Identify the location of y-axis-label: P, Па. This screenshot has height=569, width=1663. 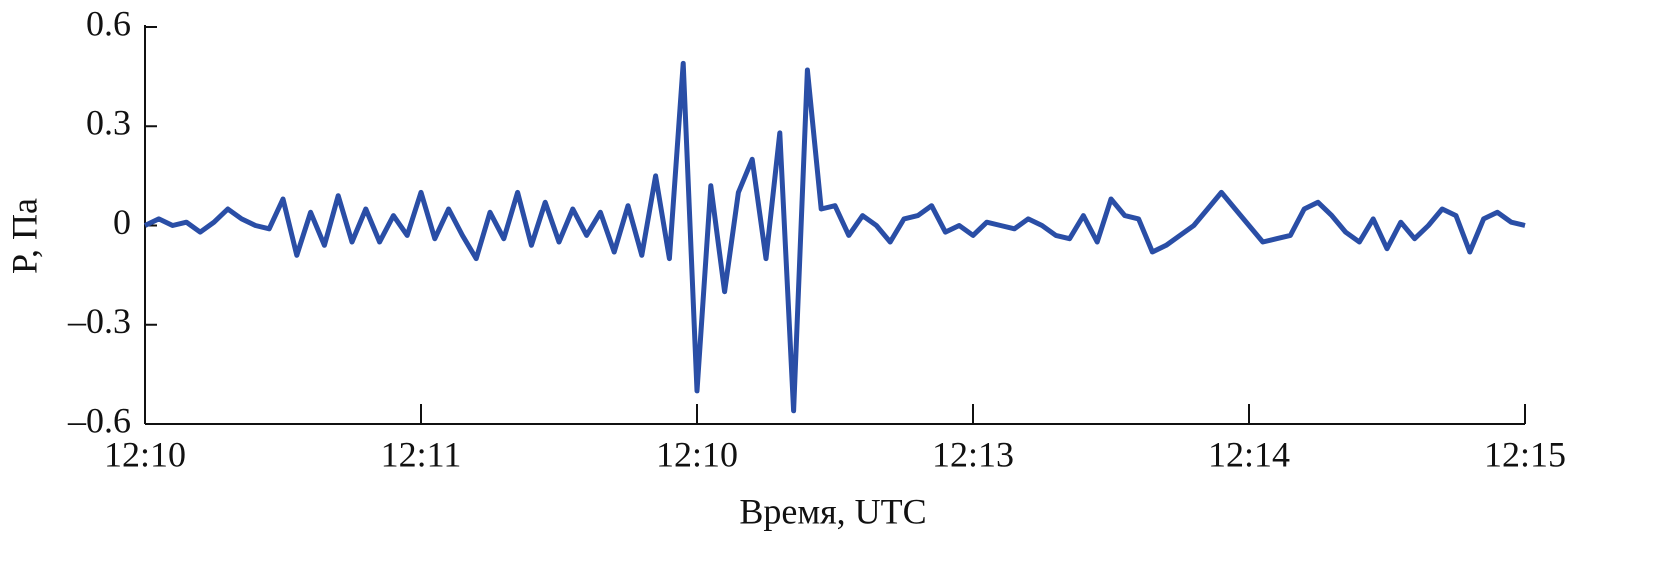
(24, 236).